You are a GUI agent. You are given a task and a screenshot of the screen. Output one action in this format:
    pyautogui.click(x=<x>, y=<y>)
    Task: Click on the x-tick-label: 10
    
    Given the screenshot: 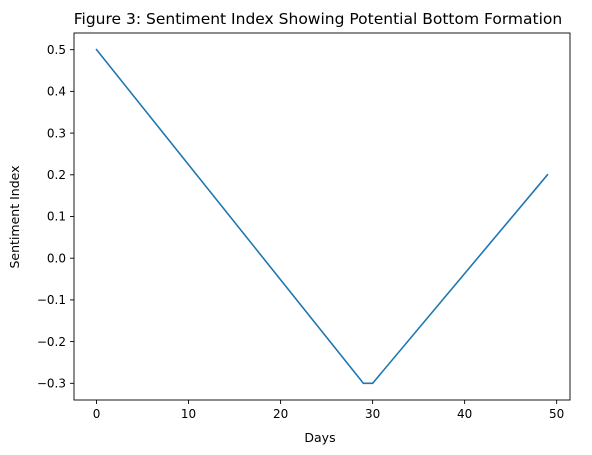 What is the action you would take?
    pyautogui.click(x=188, y=414)
    